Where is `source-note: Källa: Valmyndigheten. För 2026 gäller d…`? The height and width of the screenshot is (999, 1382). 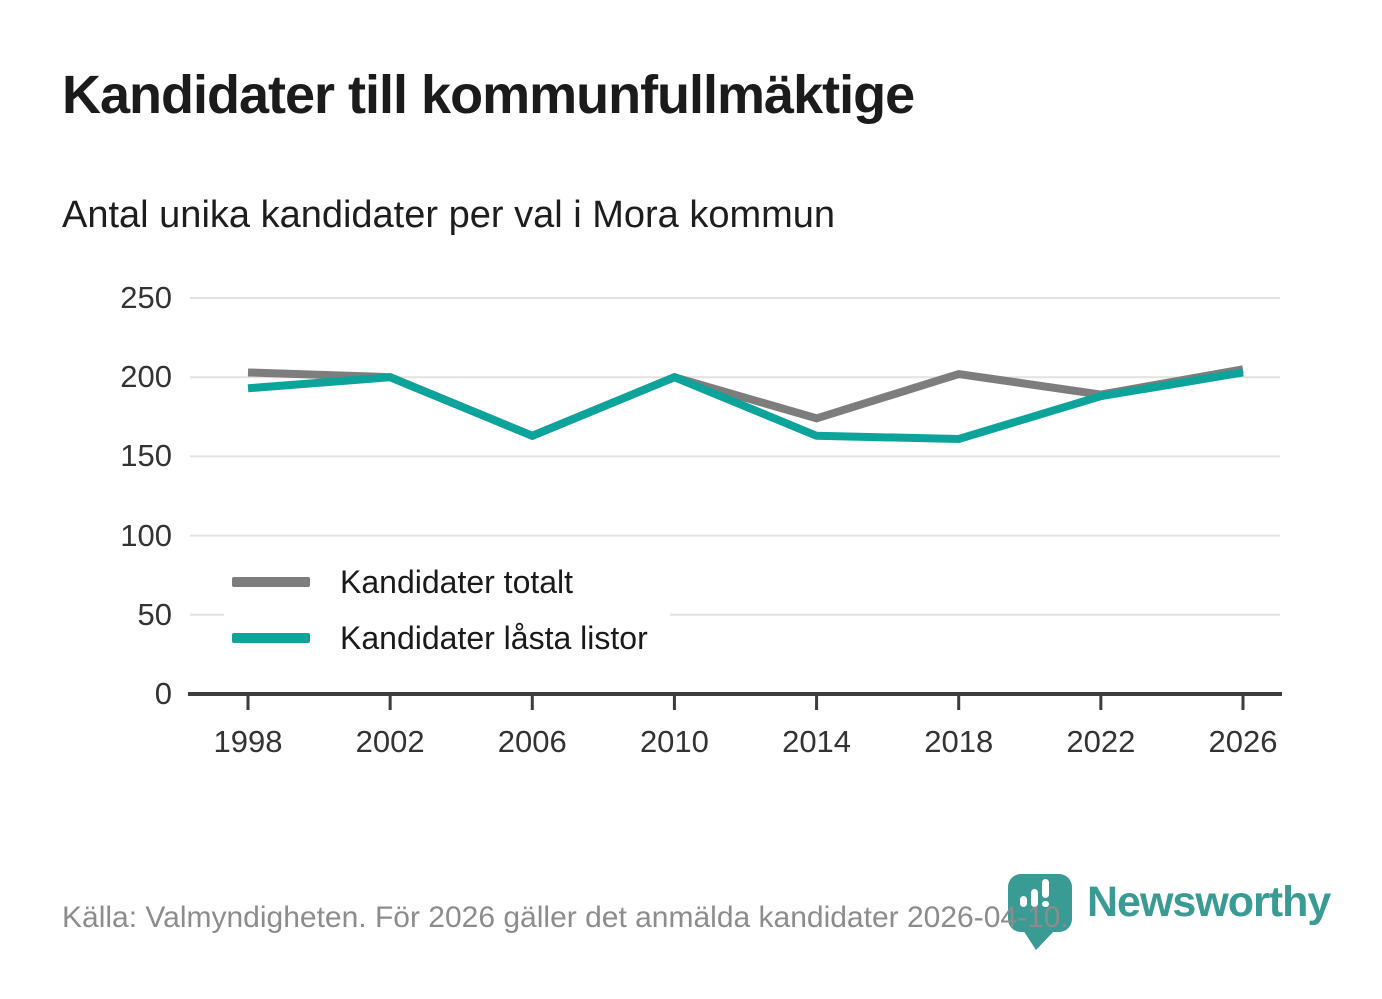
source-note: Källa: Valmyndigheten. För 2026 gäller d… is located at coordinates (565, 917).